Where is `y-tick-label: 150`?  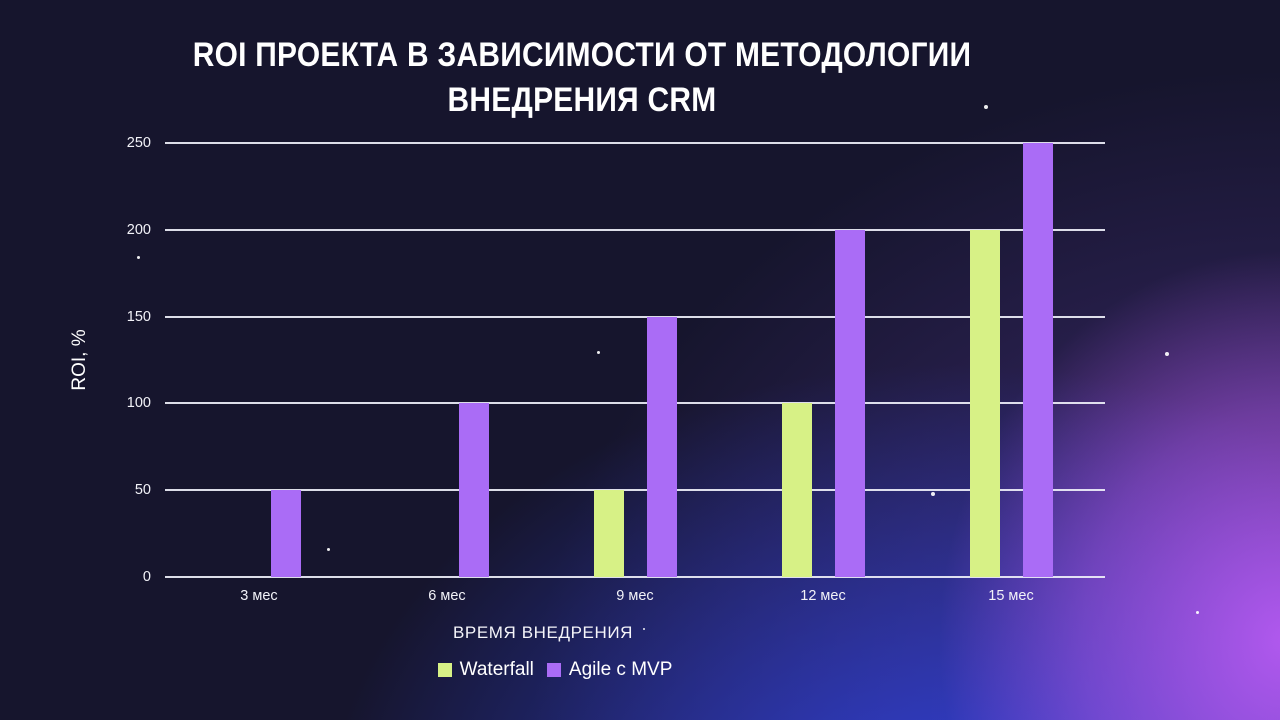 y-tick-label: 150 is located at coordinates (138, 316).